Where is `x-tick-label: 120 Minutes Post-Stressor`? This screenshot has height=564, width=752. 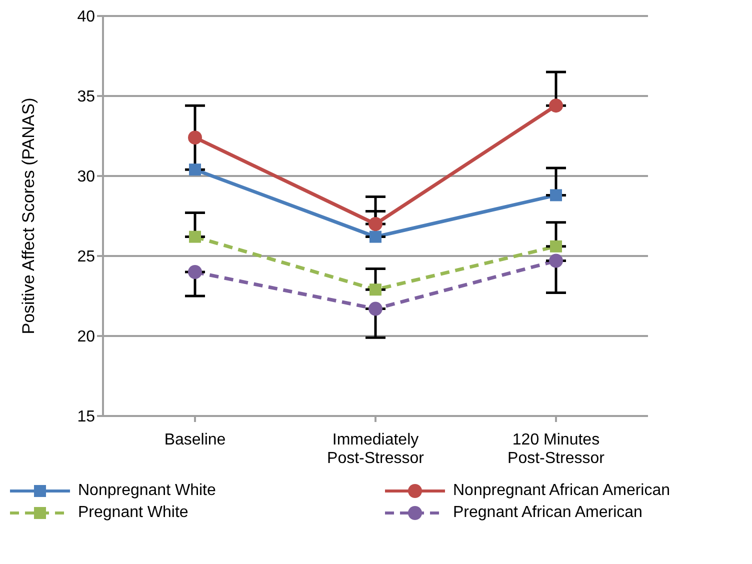
x-tick-label: 120 Minutes Post-Stressor is located at coordinates (557, 449).